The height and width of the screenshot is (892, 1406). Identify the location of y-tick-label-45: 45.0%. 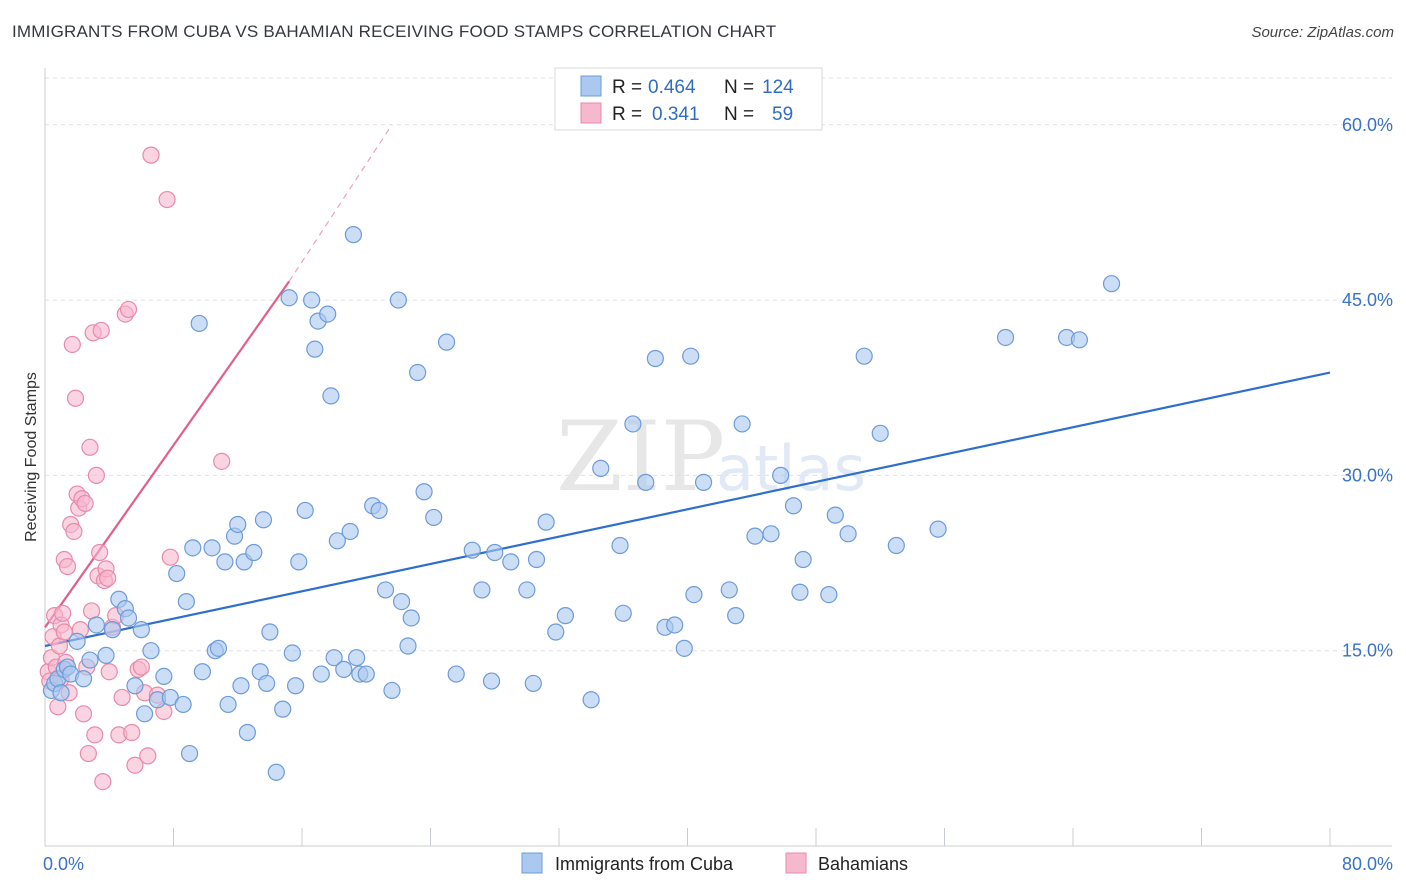
(1367, 300).